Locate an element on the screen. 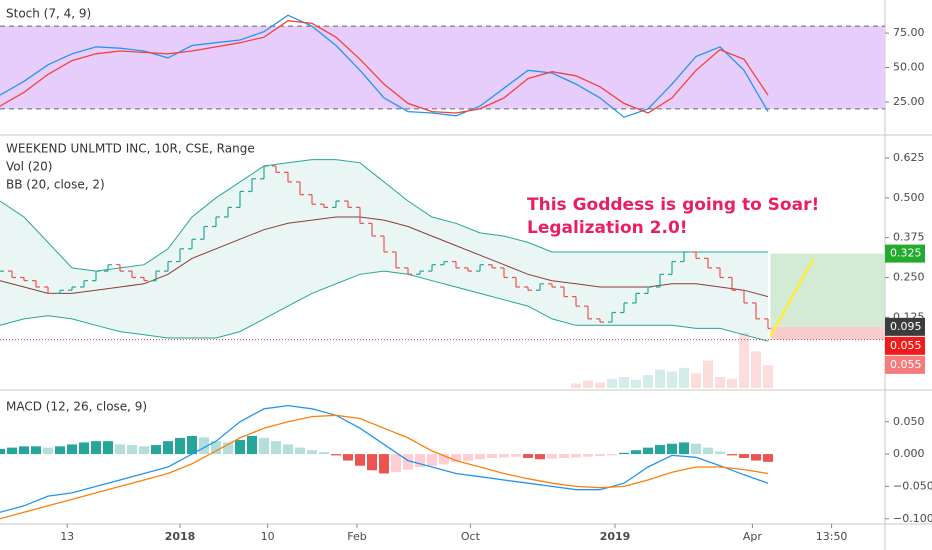  y-tick-label: 0.000 is located at coordinates (909, 453).